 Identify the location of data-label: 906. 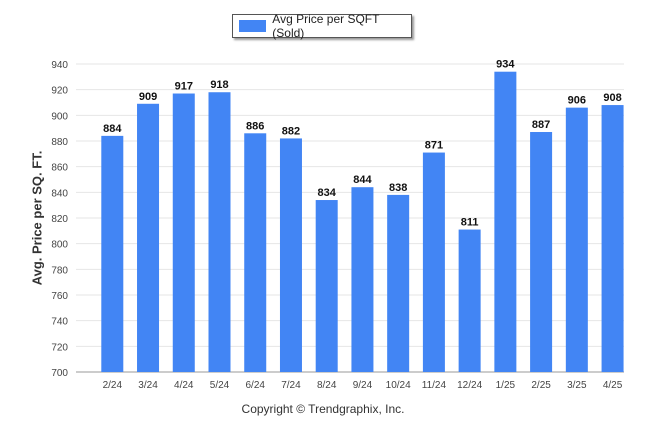
(577, 101).